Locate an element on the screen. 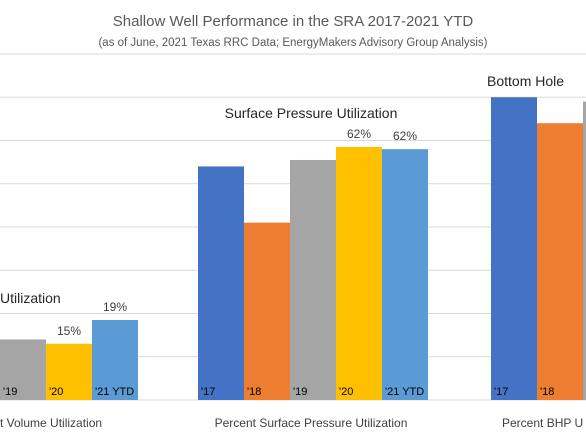 This screenshot has height=440, width=586. data-label: 15% is located at coordinates (69, 331).